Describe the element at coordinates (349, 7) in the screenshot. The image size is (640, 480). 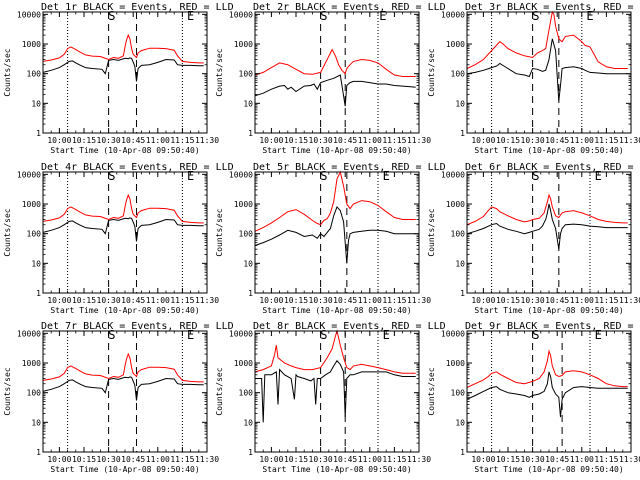
I see `panel-title: Det 2r BLACK = Events, RED = LLD` at that location.